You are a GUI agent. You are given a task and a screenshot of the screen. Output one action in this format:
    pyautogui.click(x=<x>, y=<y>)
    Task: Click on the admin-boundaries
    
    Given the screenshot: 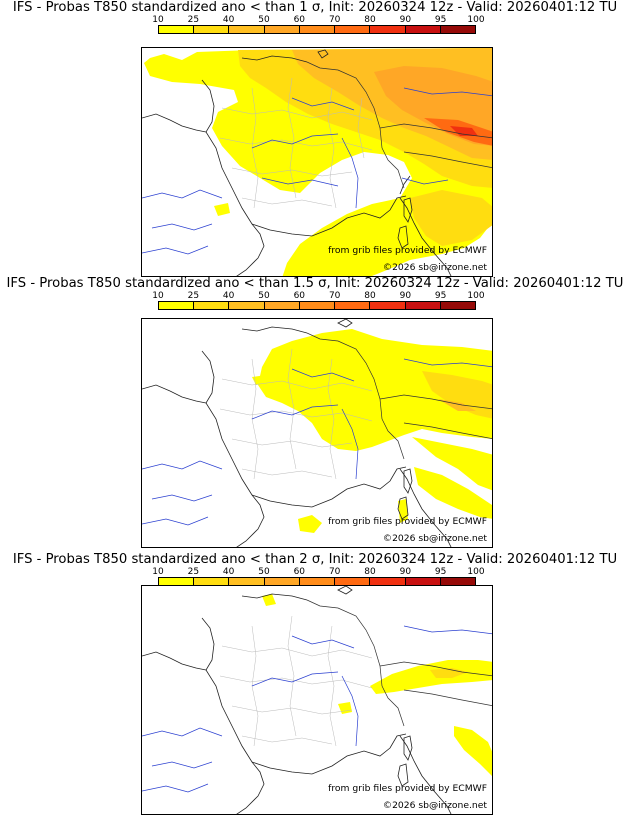 What is the action you would take?
    pyautogui.click(x=296, y=681)
    